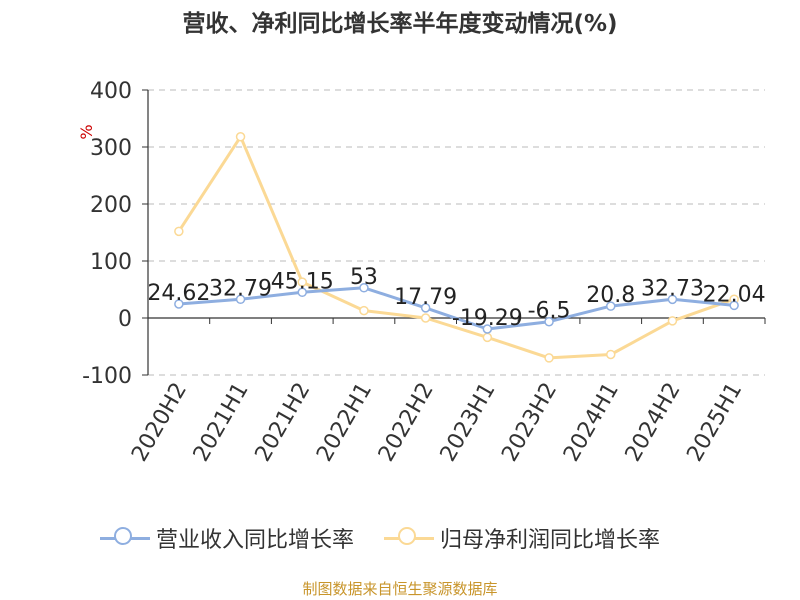  I want to click on legend: 营业收入同比增长率 归母净利润同比增长率, so click(395, 538).